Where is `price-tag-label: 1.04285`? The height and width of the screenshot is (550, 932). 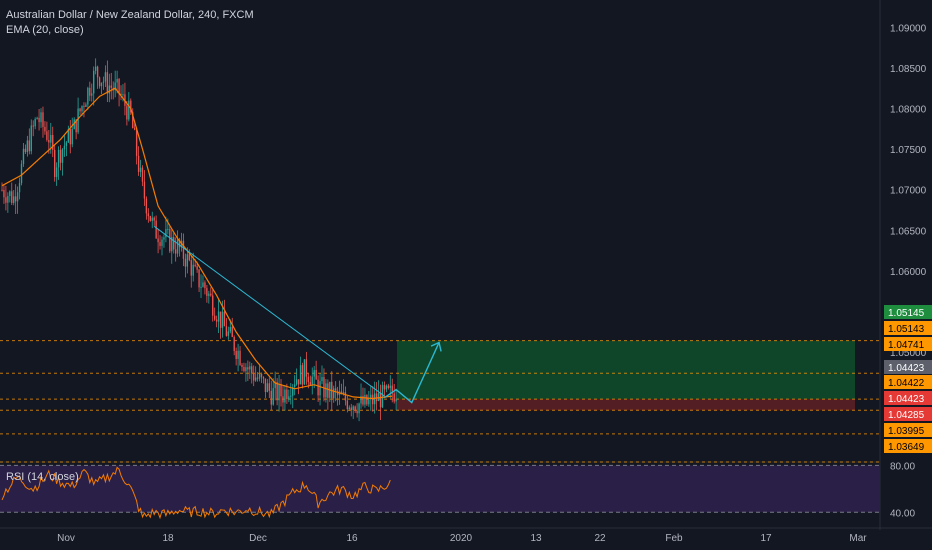 price-tag-label: 1.04285 is located at coordinates (906, 415).